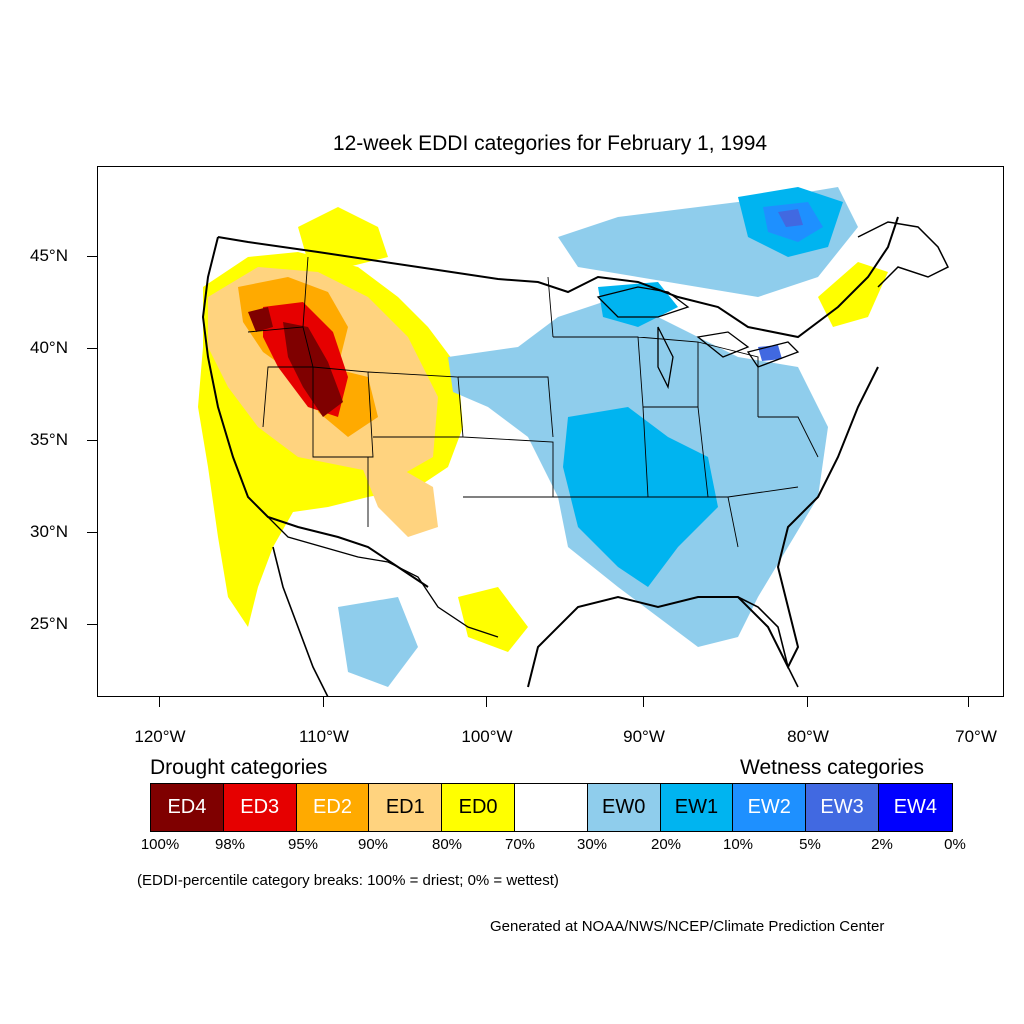 The image size is (1024, 1024). Describe the element at coordinates (260, 319) in the screenshot. I see `ed4-oregon-spot` at that location.